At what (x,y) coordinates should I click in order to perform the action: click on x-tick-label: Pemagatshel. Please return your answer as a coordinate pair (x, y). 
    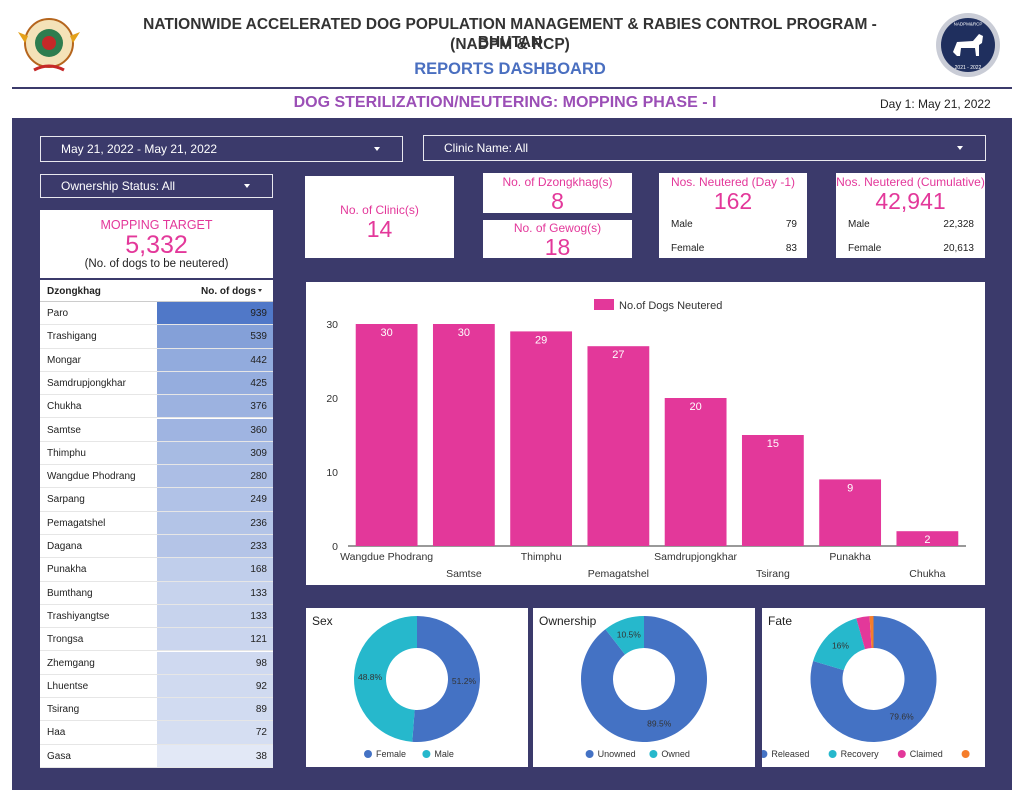
    Looking at the image, I should click on (618, 574).